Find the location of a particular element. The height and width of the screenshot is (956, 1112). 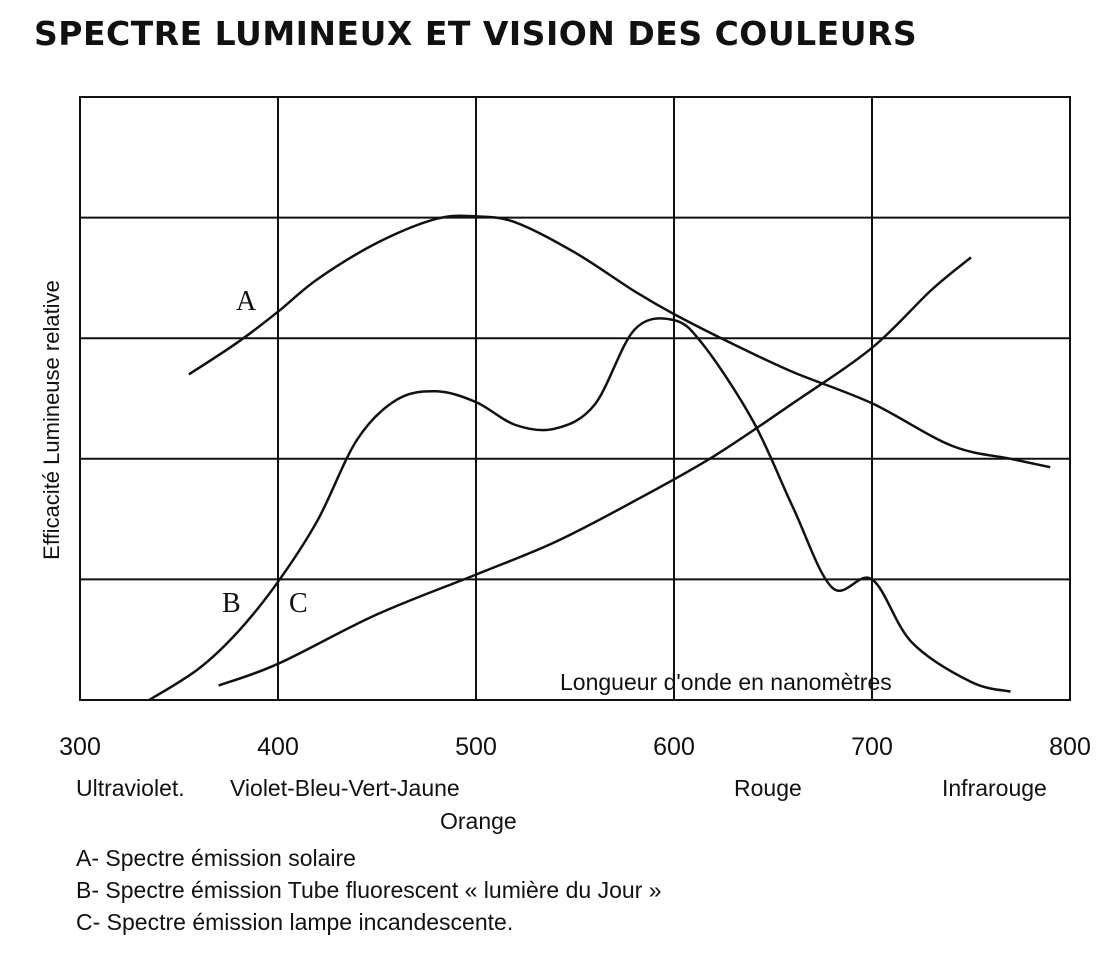

legend-item-c: C- Spectre émission lampe incandescente. is located at coordinates (295, 922).